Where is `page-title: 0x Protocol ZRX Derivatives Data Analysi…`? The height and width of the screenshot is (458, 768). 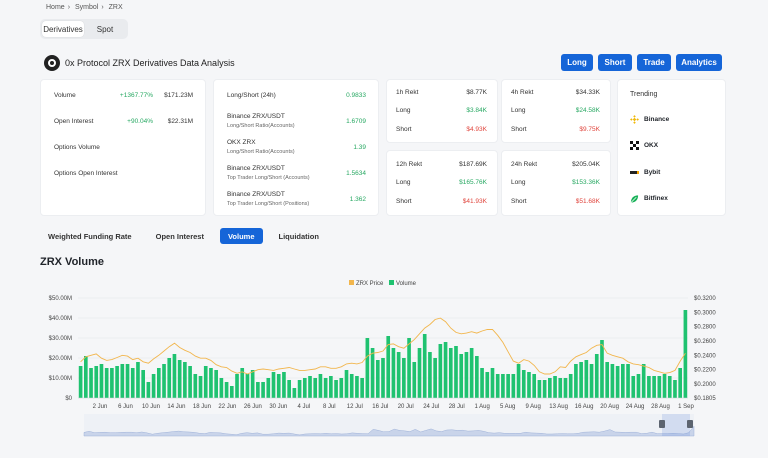
page-title: 0x Protocol ZRX Derivatives Data Analysi… is located at coordinates (150, 63).